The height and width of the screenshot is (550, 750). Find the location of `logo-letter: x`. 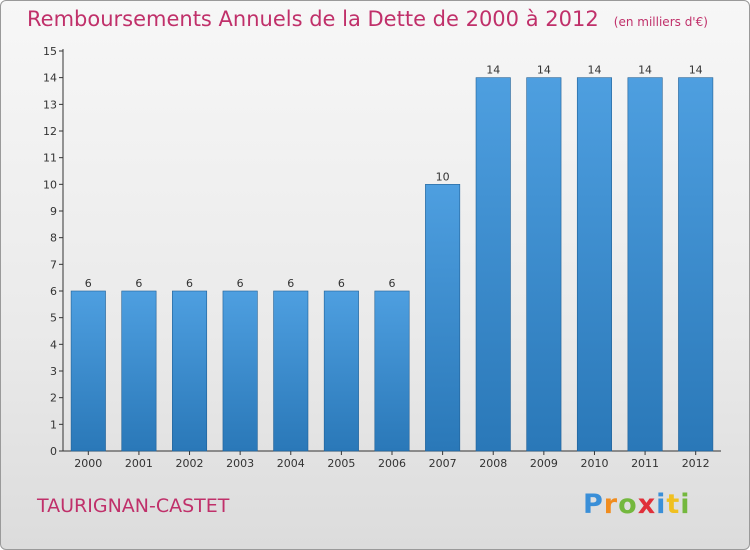

logo-letter: x is located at coordinates (647, 504).